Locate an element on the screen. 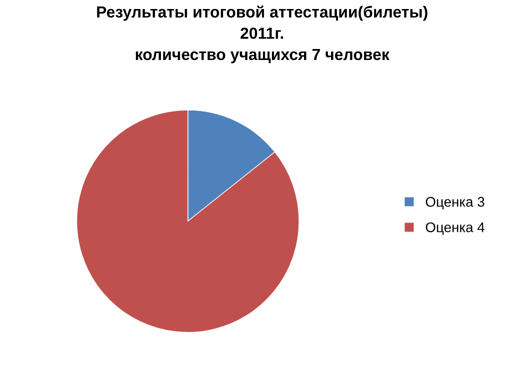 This screenshot has height=372, width=519. legend-label: Оценка 3 is located at coordinates (455, 203).